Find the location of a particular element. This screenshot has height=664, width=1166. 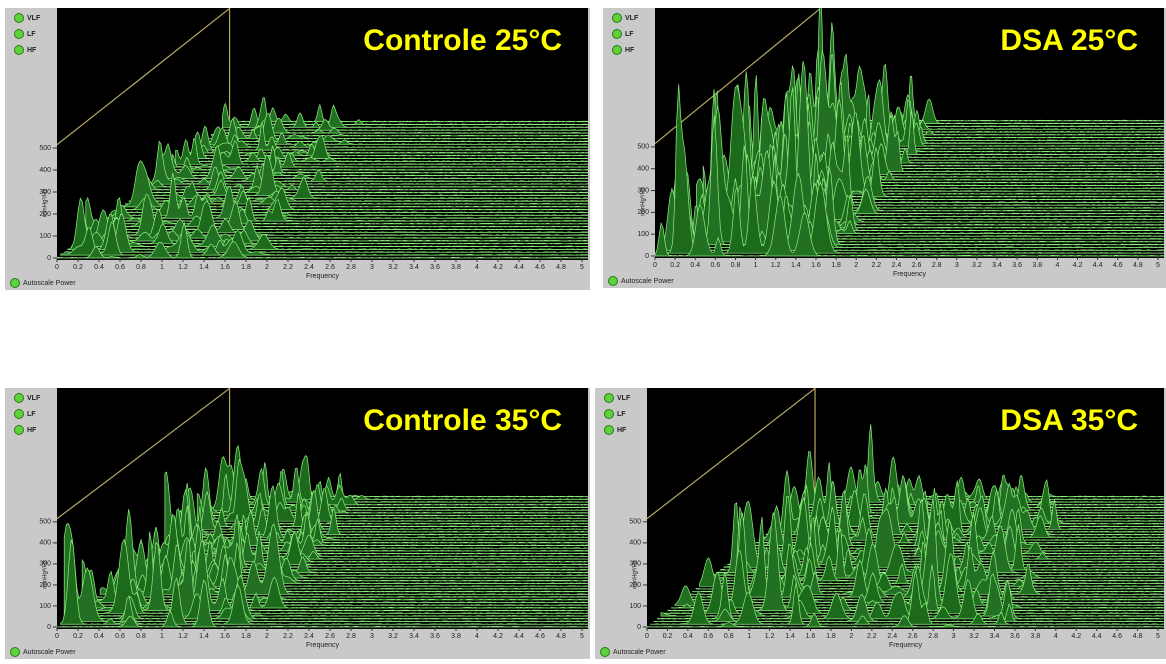

x-tick-label: 3 is located at coordinates (372, 636).